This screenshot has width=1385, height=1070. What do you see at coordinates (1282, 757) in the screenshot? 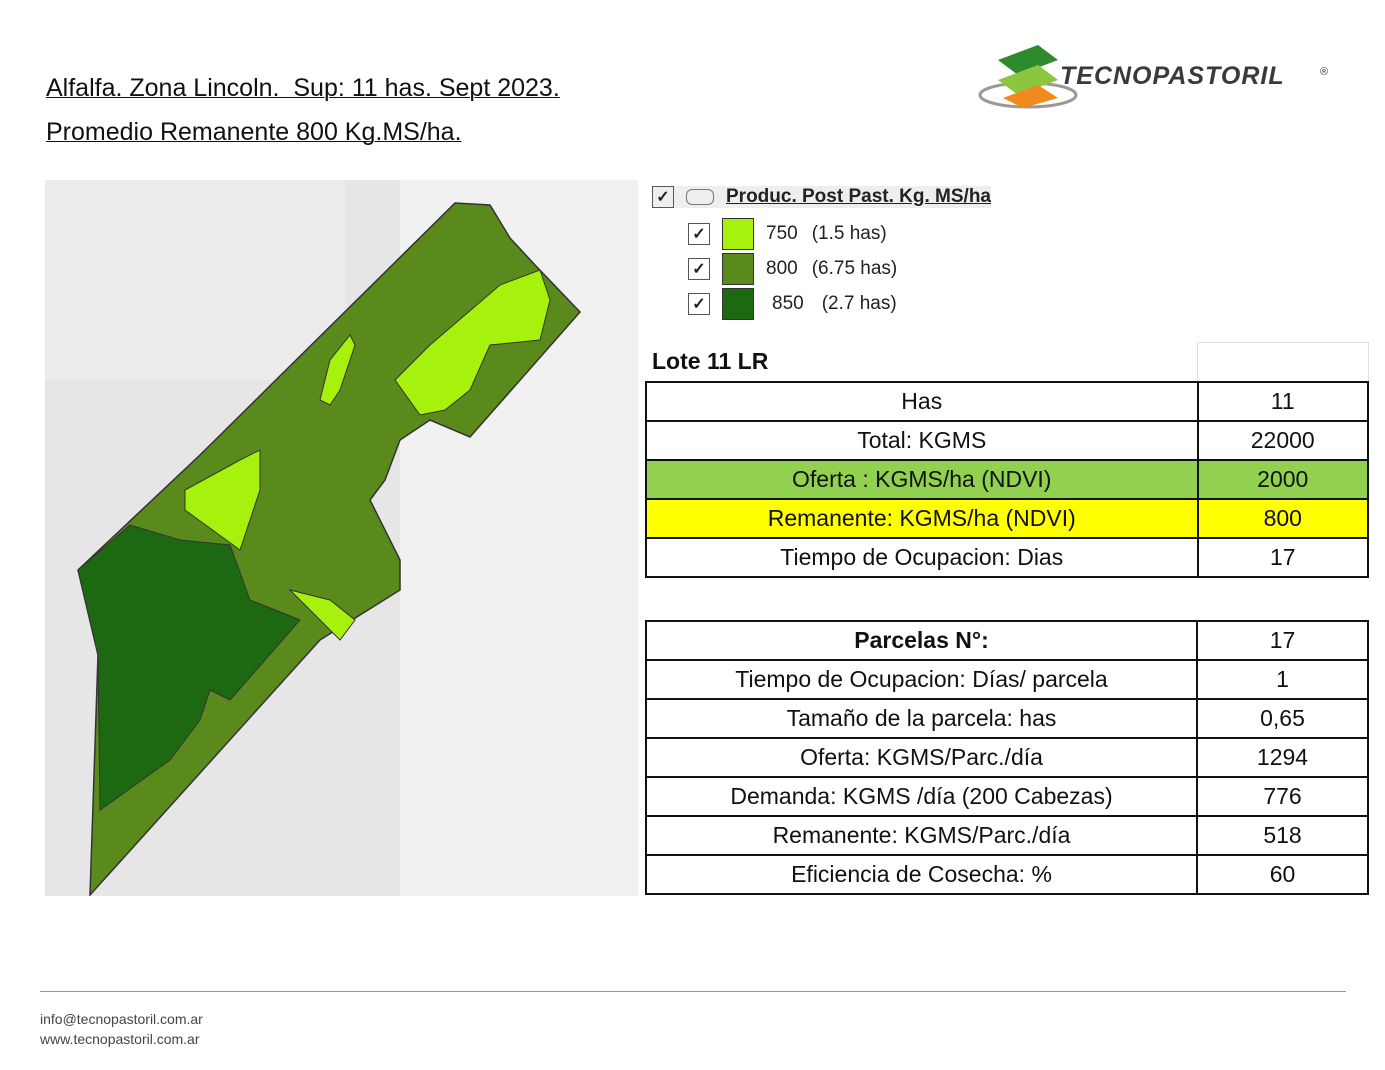
I see `cell: 1294` at bounding box center [1282, 757].